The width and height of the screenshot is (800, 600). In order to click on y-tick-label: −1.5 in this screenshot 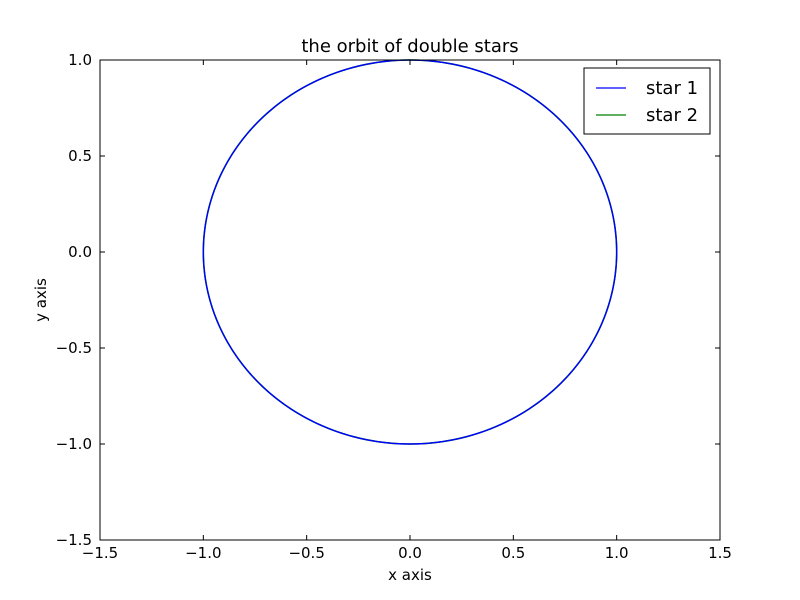, I will do `click(74, 540)`.